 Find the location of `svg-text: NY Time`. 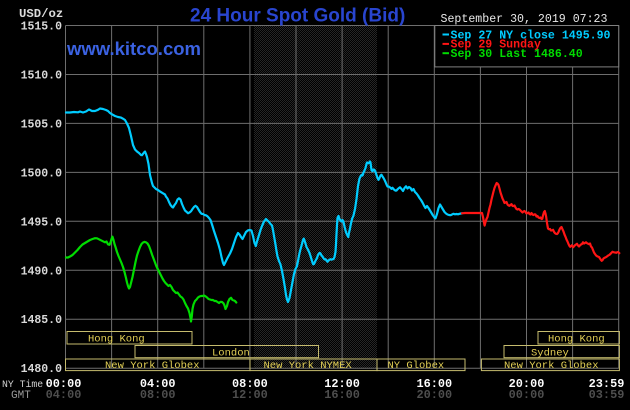

svg-text: NY Time is located at coordinates (22, 384).